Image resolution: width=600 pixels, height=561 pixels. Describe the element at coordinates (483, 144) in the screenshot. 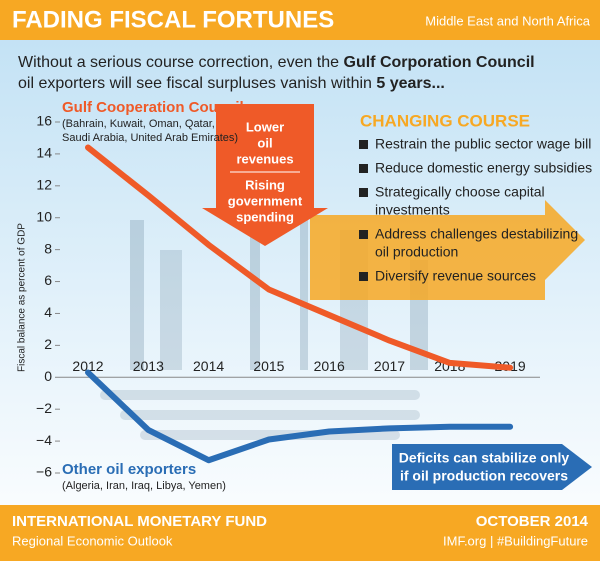

I see `callout-item: Restrain the public sector wage bill` at that location.